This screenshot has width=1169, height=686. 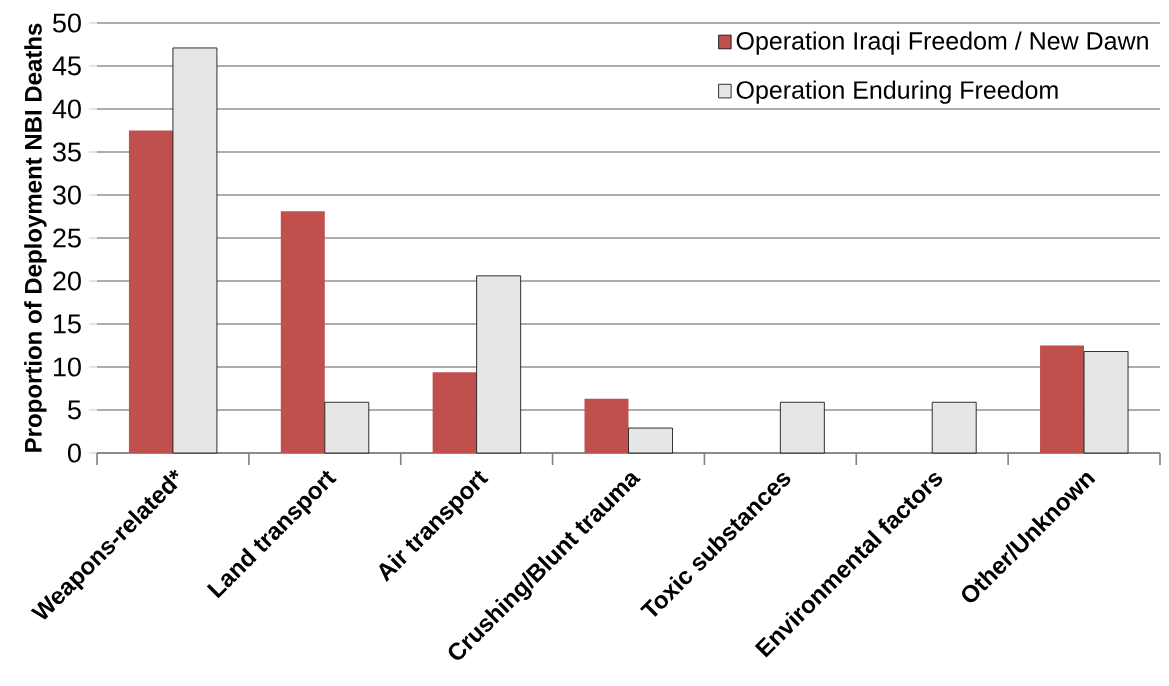 What do you see at coordinates (66, 109) in the screenshot?
I see `y-tick-label: 40` at bounding box center [66, 109].